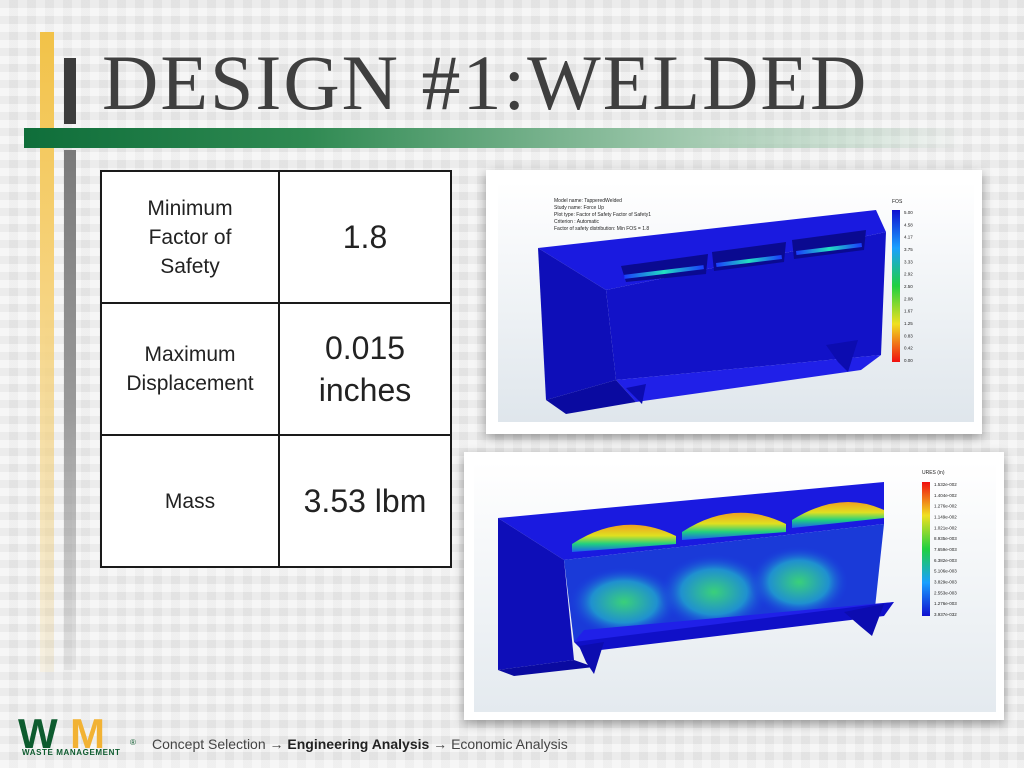  What do you see at coordinates (945, 614) in the screenshot?
I see `legend-tick-label: 3.937e-032` at bounding box center [945, 614].